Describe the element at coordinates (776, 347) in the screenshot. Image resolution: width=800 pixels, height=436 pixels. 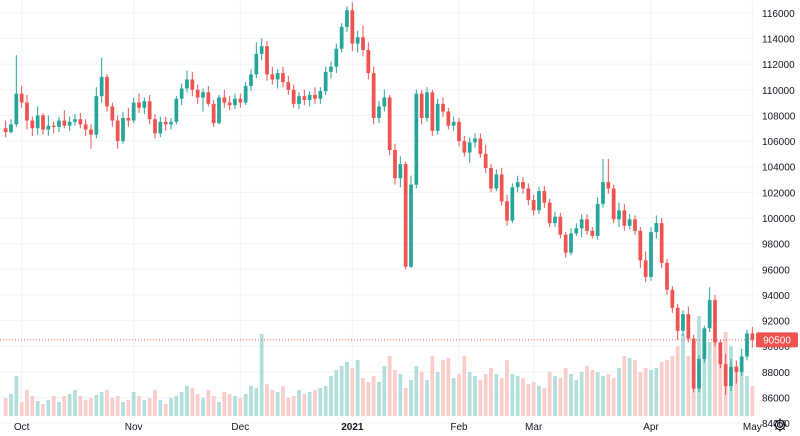
I see `y-tick-label: 90000` at that location.